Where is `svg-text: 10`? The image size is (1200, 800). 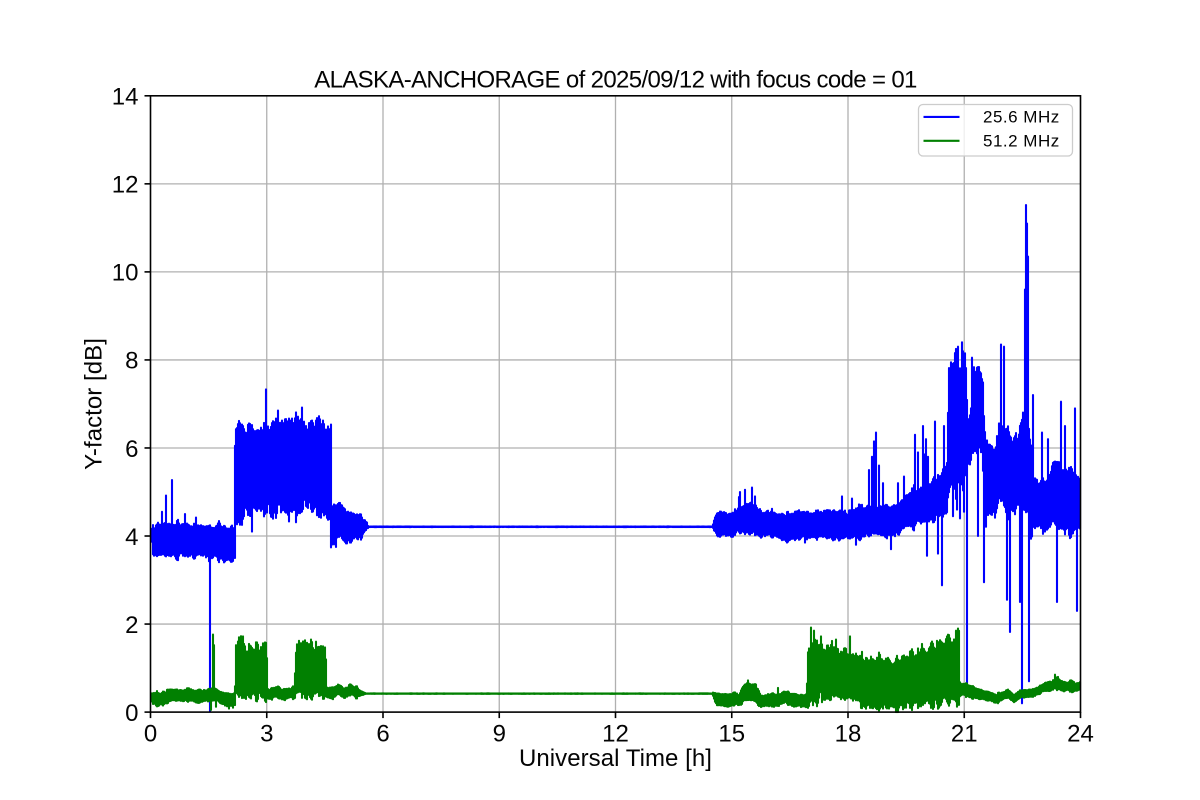
svg-text: 10 is located at coordinates (125, 273).